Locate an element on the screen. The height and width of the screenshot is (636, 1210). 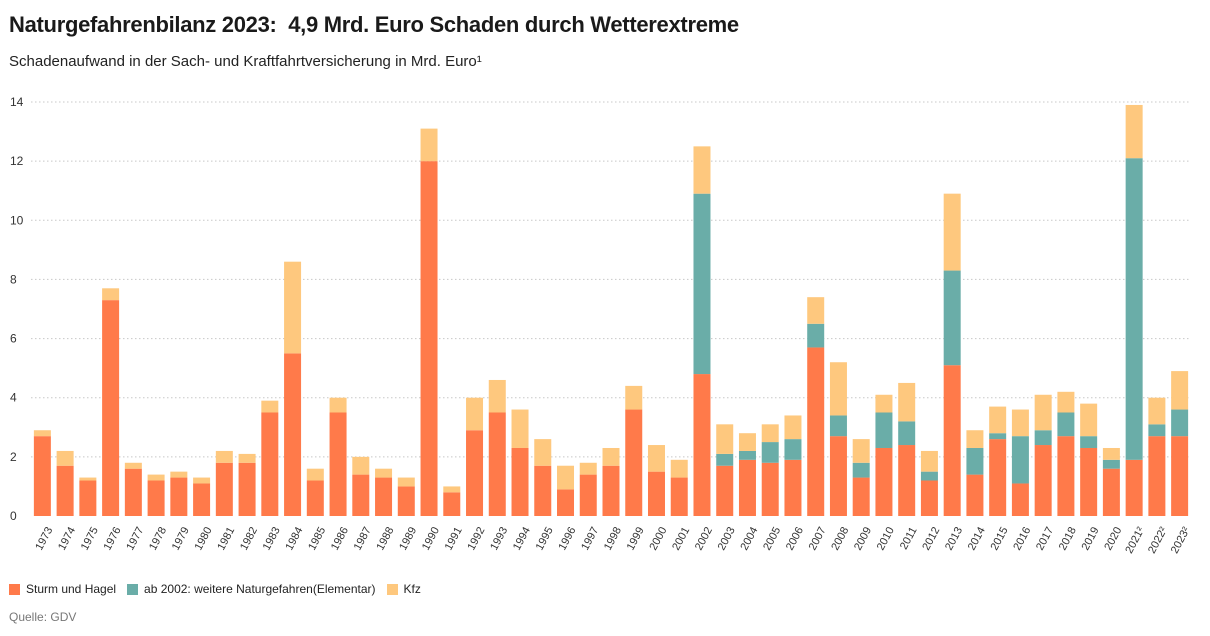
x-tick-label: 2003 is located at coordinates (727, 538).